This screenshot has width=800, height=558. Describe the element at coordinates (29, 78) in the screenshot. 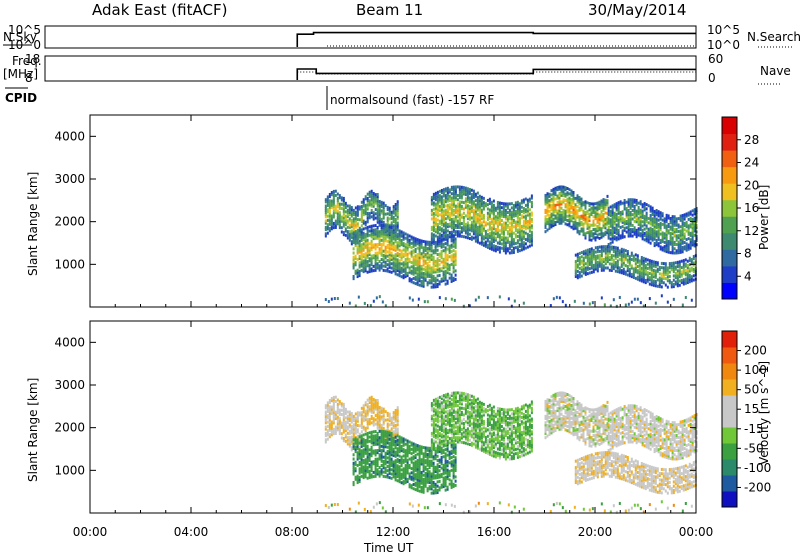

I see `freq-tick-bottom: 8` at that location.